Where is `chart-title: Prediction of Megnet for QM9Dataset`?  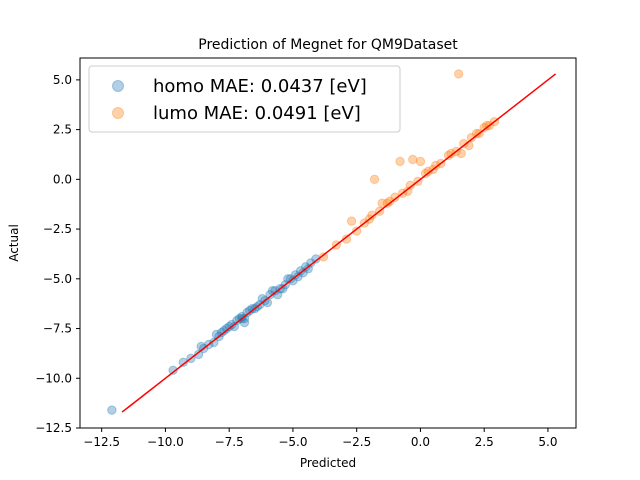 chart-title: Prediction of Megnet for QM9Dataset is located at coordinates (328, 45).